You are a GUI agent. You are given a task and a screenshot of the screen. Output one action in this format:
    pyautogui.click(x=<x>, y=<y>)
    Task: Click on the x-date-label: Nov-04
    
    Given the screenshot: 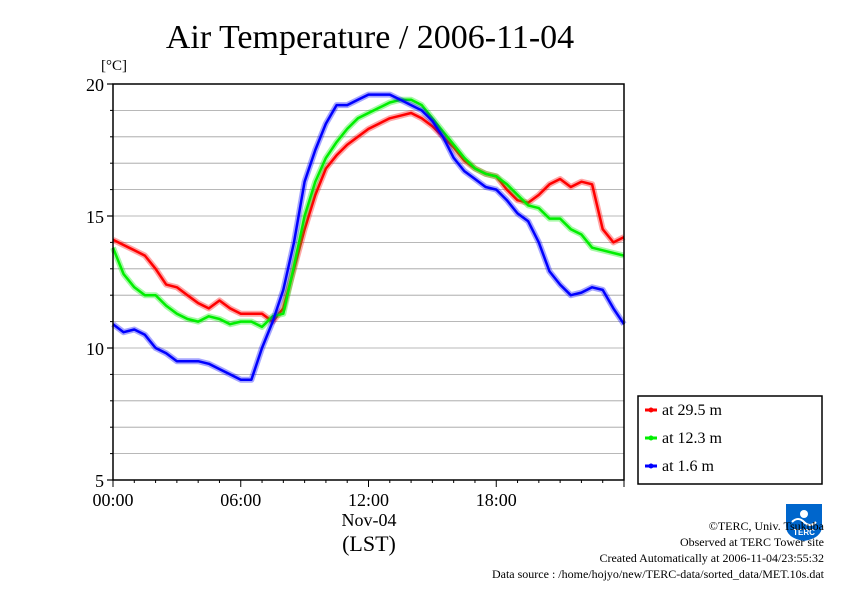 What is the action you would take?
    pyautogui.click(x=369, y=520)
    